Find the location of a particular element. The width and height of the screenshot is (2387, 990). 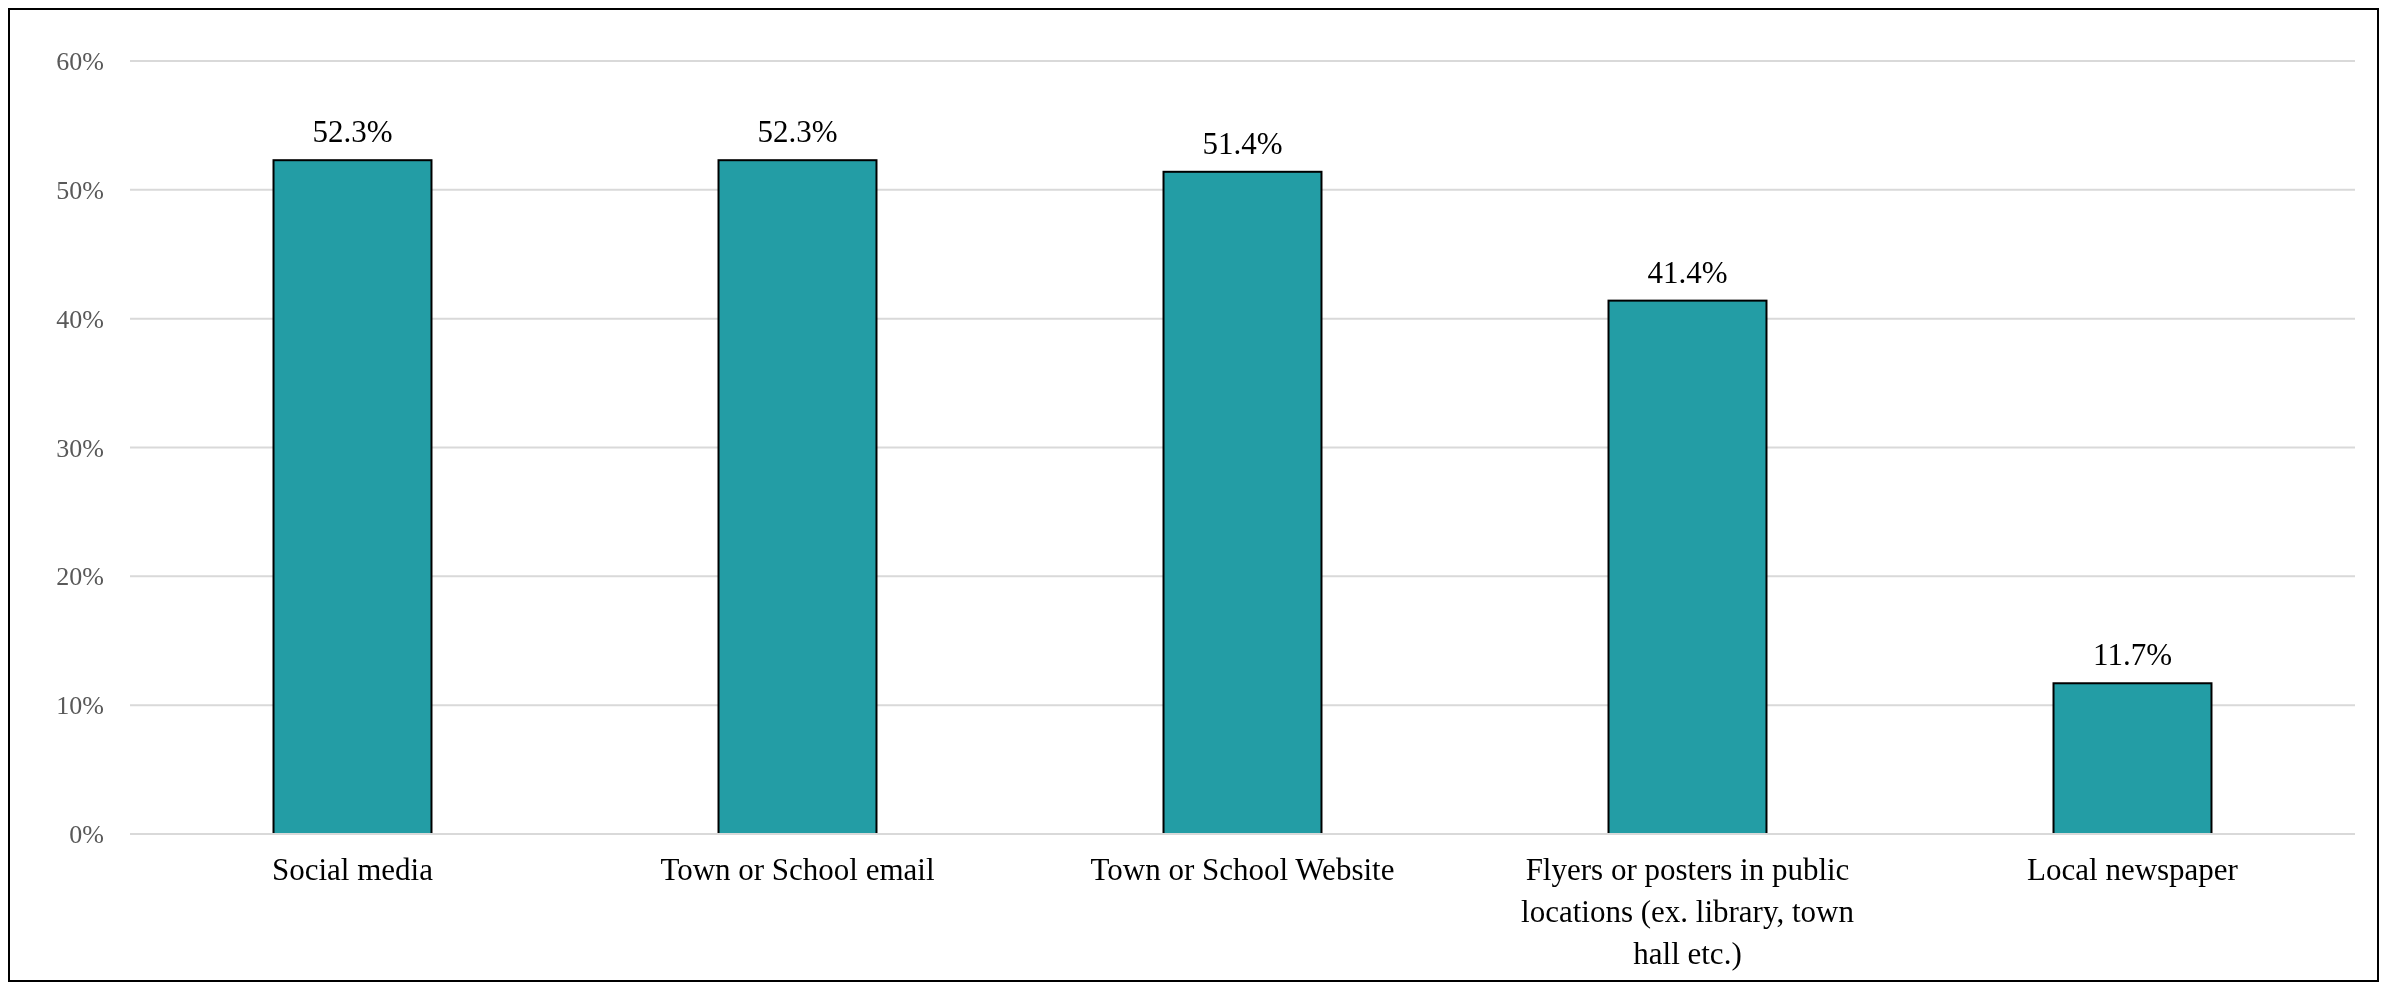

y-tick-label: 10% is located at coordinates (80, 706).